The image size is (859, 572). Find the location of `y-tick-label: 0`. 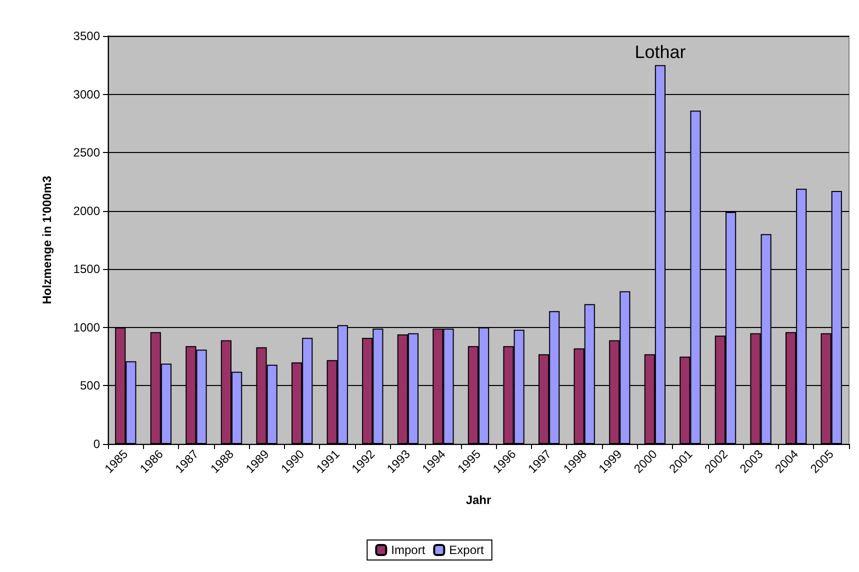

y-tick-label: 0 is located at coordinates (96, 444).